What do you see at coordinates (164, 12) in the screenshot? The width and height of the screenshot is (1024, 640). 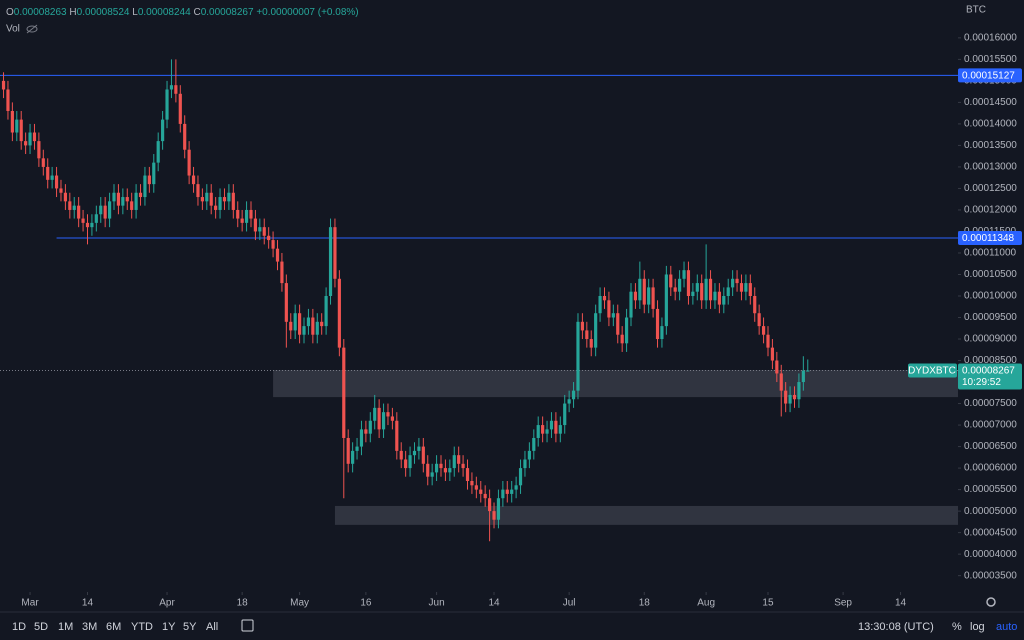 I see `low-value: 0.00008244` at bounding box center [164, 12].